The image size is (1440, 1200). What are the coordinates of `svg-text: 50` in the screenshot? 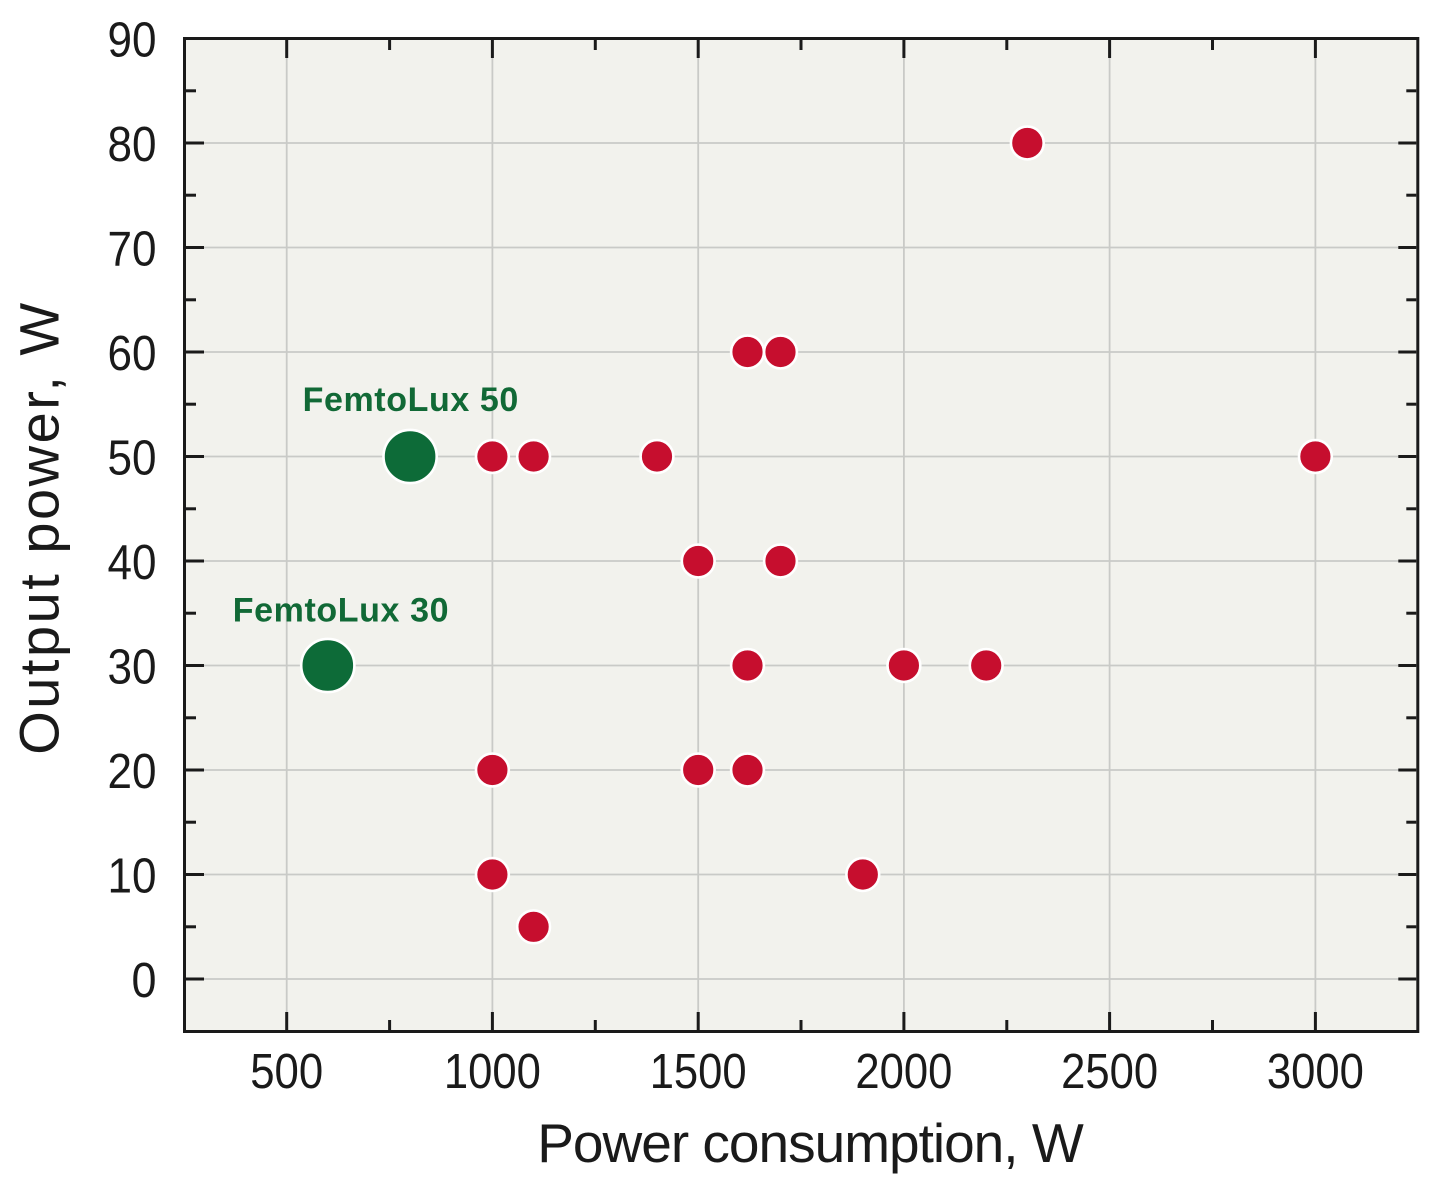 It's located at (132, 458).